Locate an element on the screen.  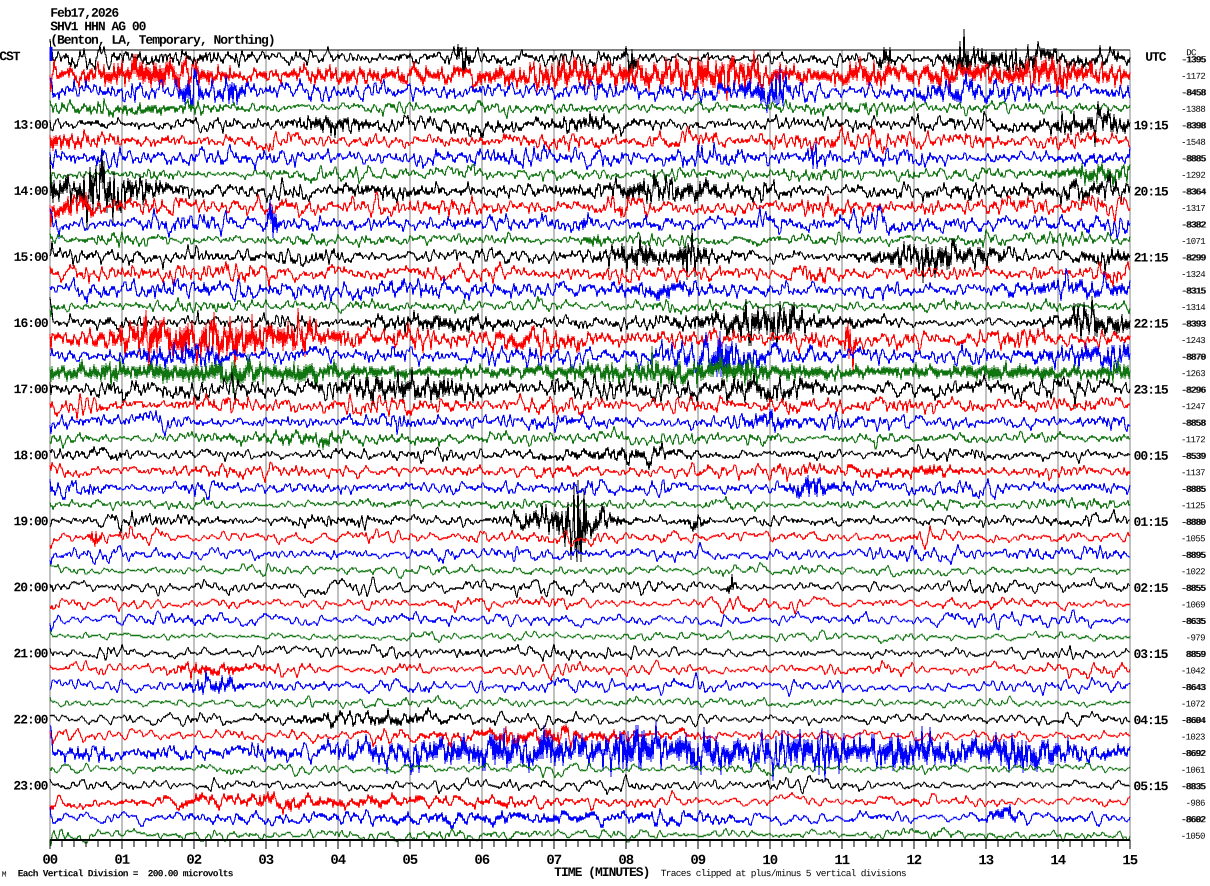
svg-text: 04:15 is located at coordinates (1150, 720).